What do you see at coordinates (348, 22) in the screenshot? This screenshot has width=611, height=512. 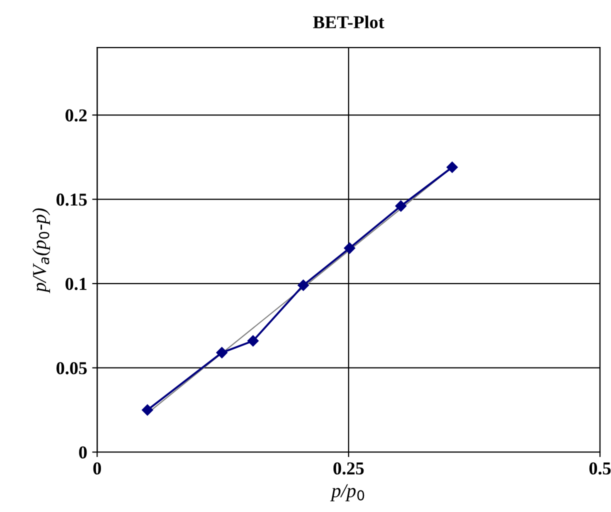 I see `chart-title: BET-Plot` at bounding box center [348, 22].